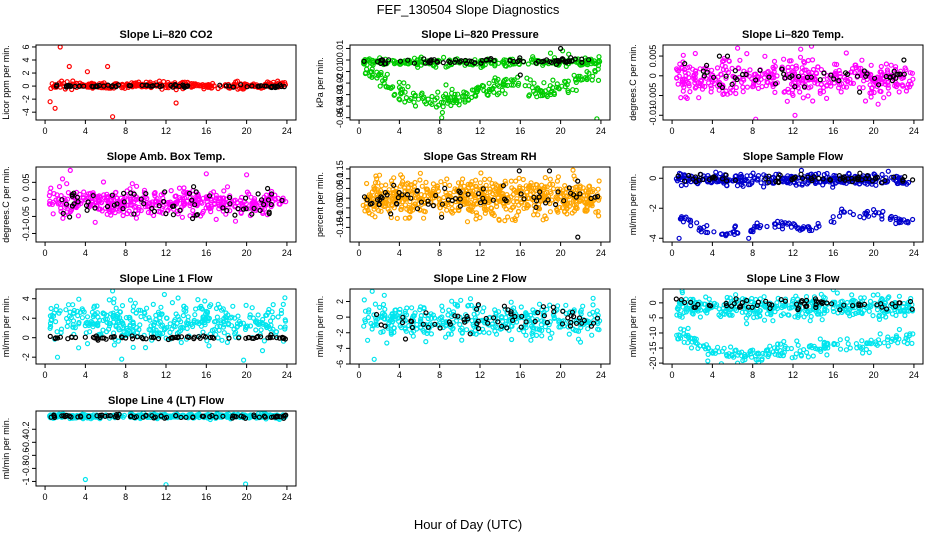 The height and width of the screenshot is (540, 936). Describe the element at coordinates (85, 131) in the screenshot. I see `x-tick-label: 4` at that location.